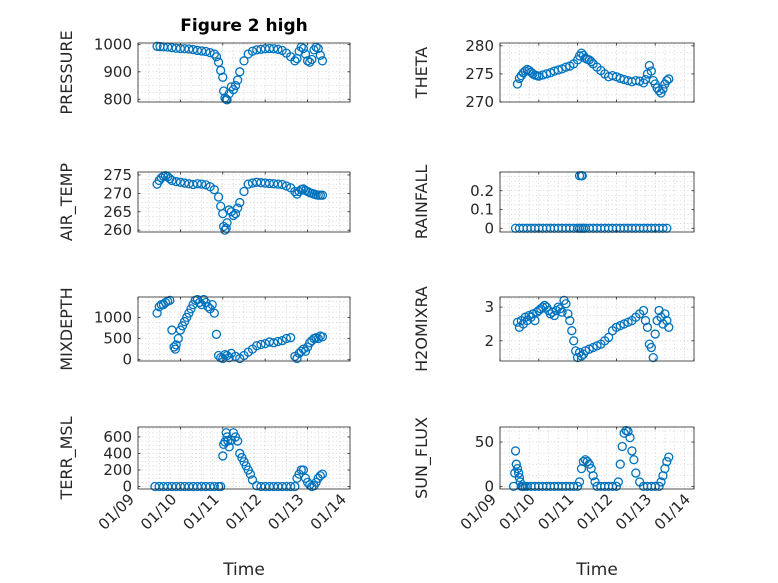  What do you see at coordinates (117, 339) in the screenshot?
I see `y-tick-label: 500` at bounding box center [117, 339].